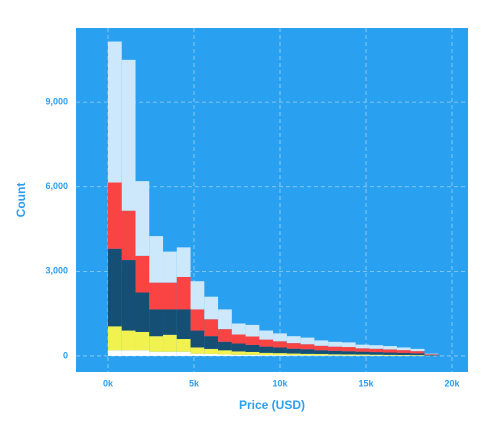 The width and height of the screenshot is (504, 432). What do you see at coordinates (21, 200) in the screenshot?
I see `y-axis-title: Count` at bounding box center [21, 200].